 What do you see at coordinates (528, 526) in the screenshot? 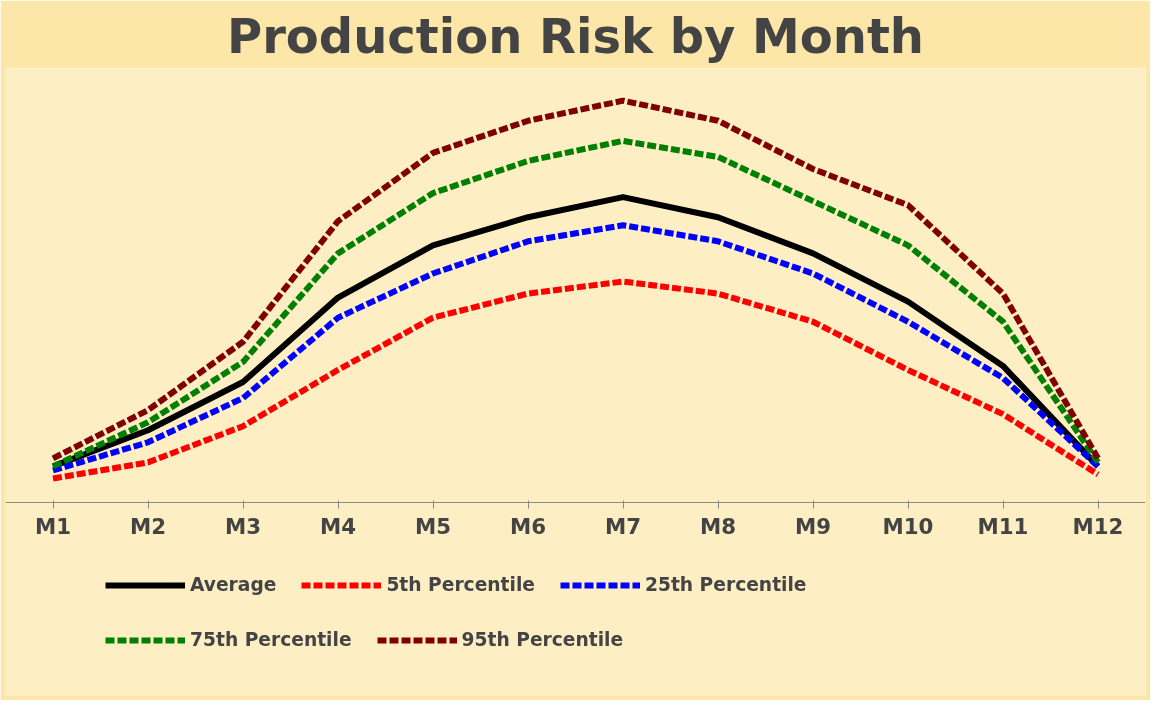
I see `x-tick-label: M6` at bounding box center [528, 526].